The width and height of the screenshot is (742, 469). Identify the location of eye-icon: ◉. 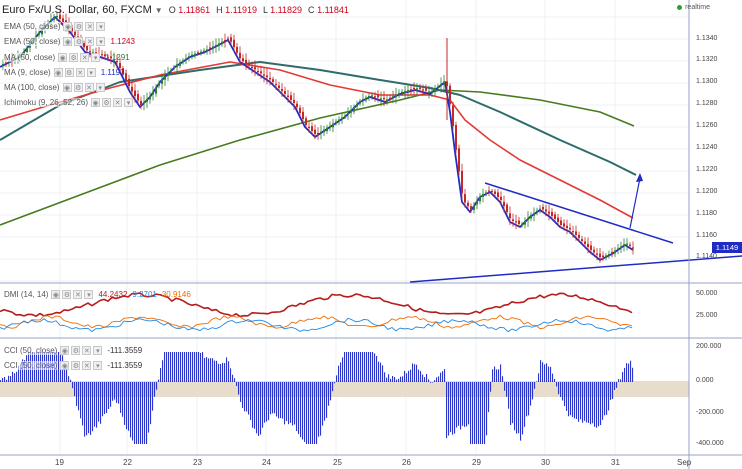
(65, 350).